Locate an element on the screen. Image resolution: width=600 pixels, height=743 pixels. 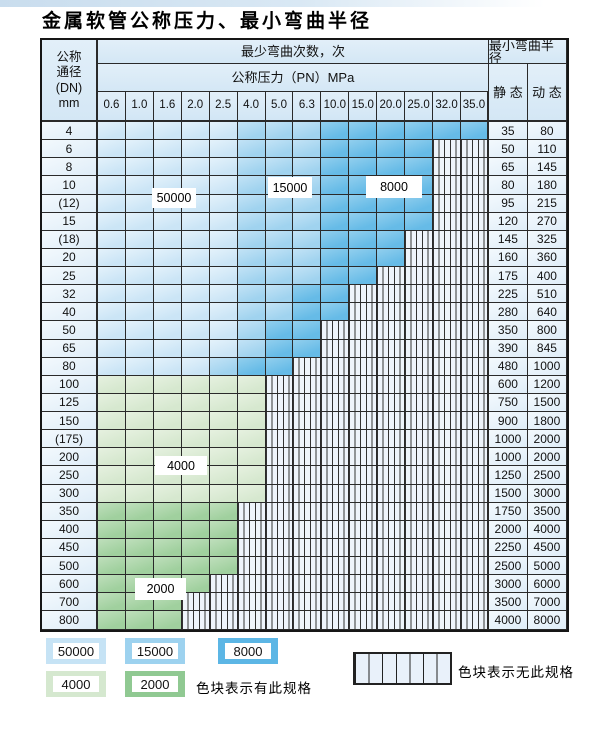
bend-count-label-50000: 50000 is located at coordinates (174, 198).